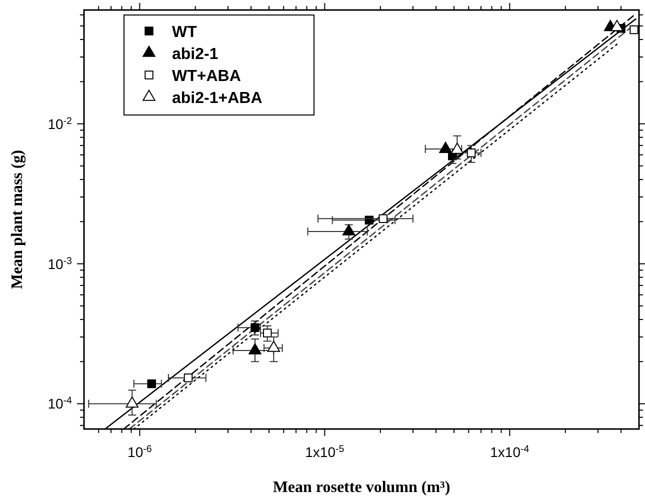  I want to click on y-axis-title: Mean plant mass (g), so click(17, 220).